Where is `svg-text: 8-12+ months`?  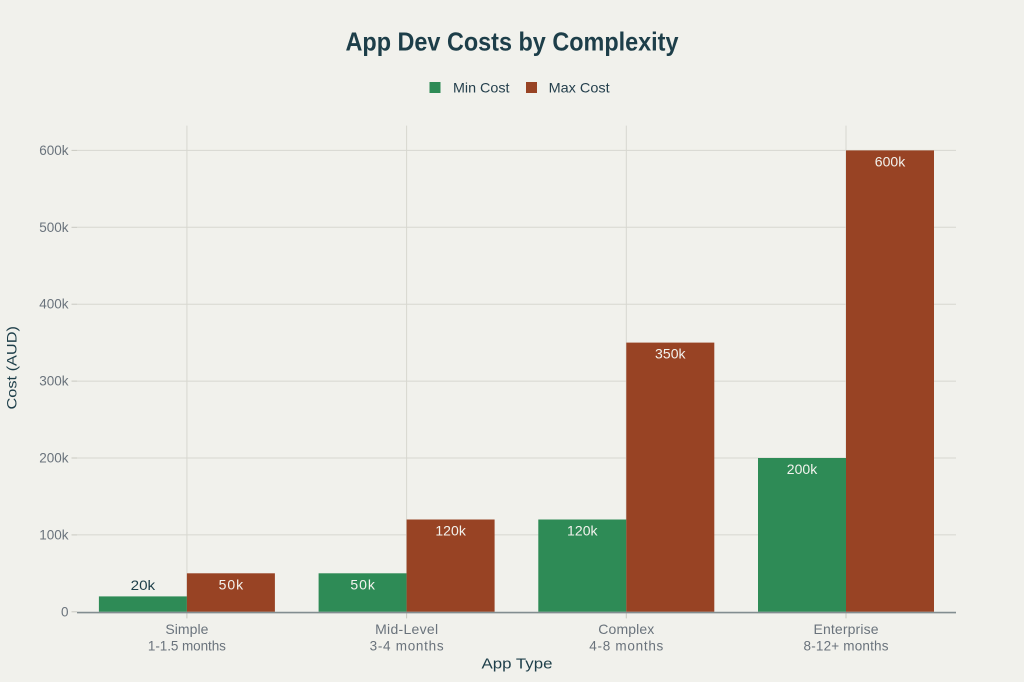 svg-text: 8-12+ months is located at coordinates (846, 646).